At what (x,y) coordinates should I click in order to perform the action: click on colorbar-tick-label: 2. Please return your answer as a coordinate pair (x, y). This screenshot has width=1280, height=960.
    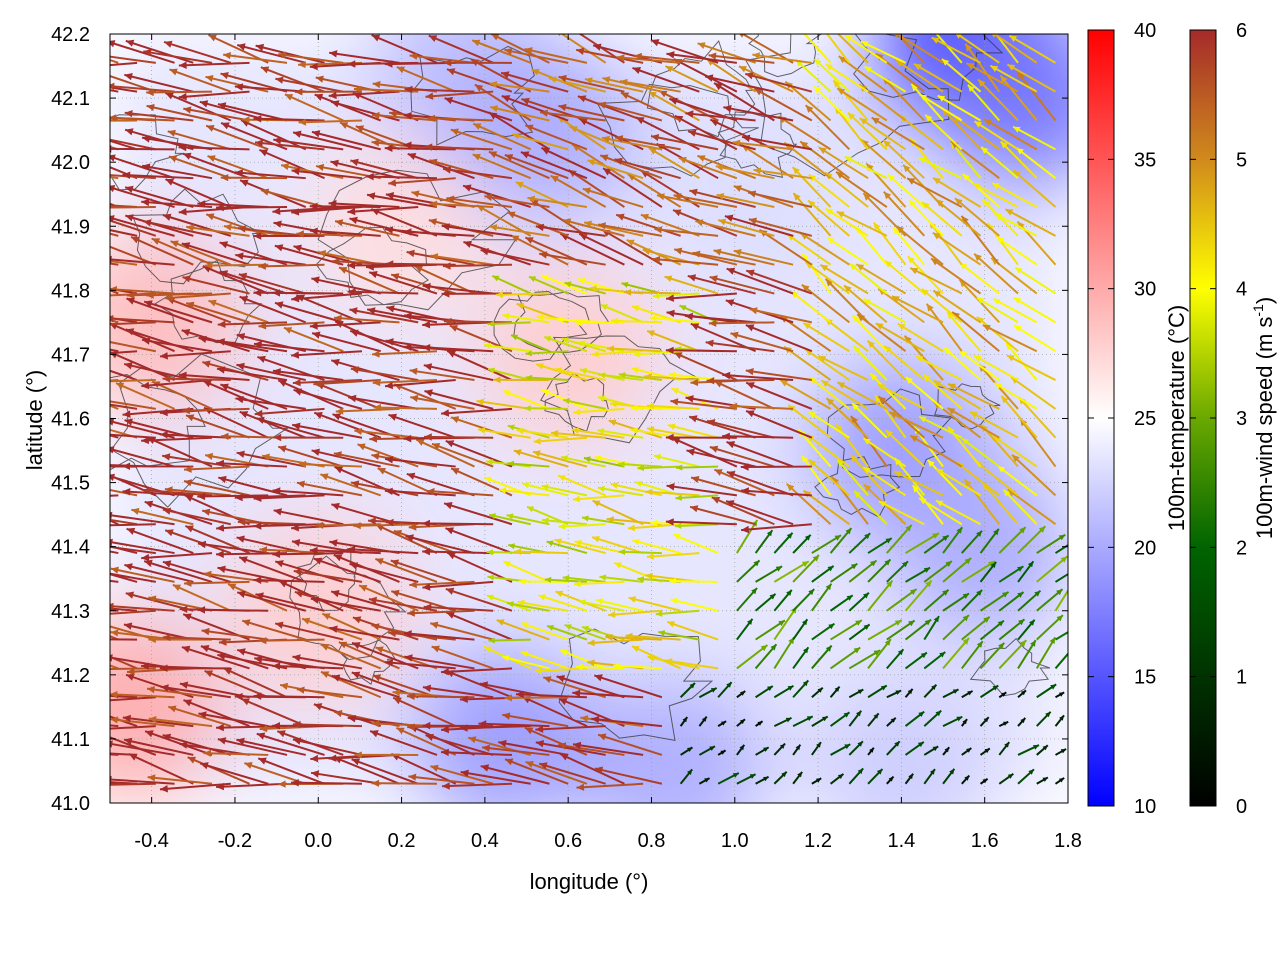
    Looking at the image, I should click on (1241, 548).